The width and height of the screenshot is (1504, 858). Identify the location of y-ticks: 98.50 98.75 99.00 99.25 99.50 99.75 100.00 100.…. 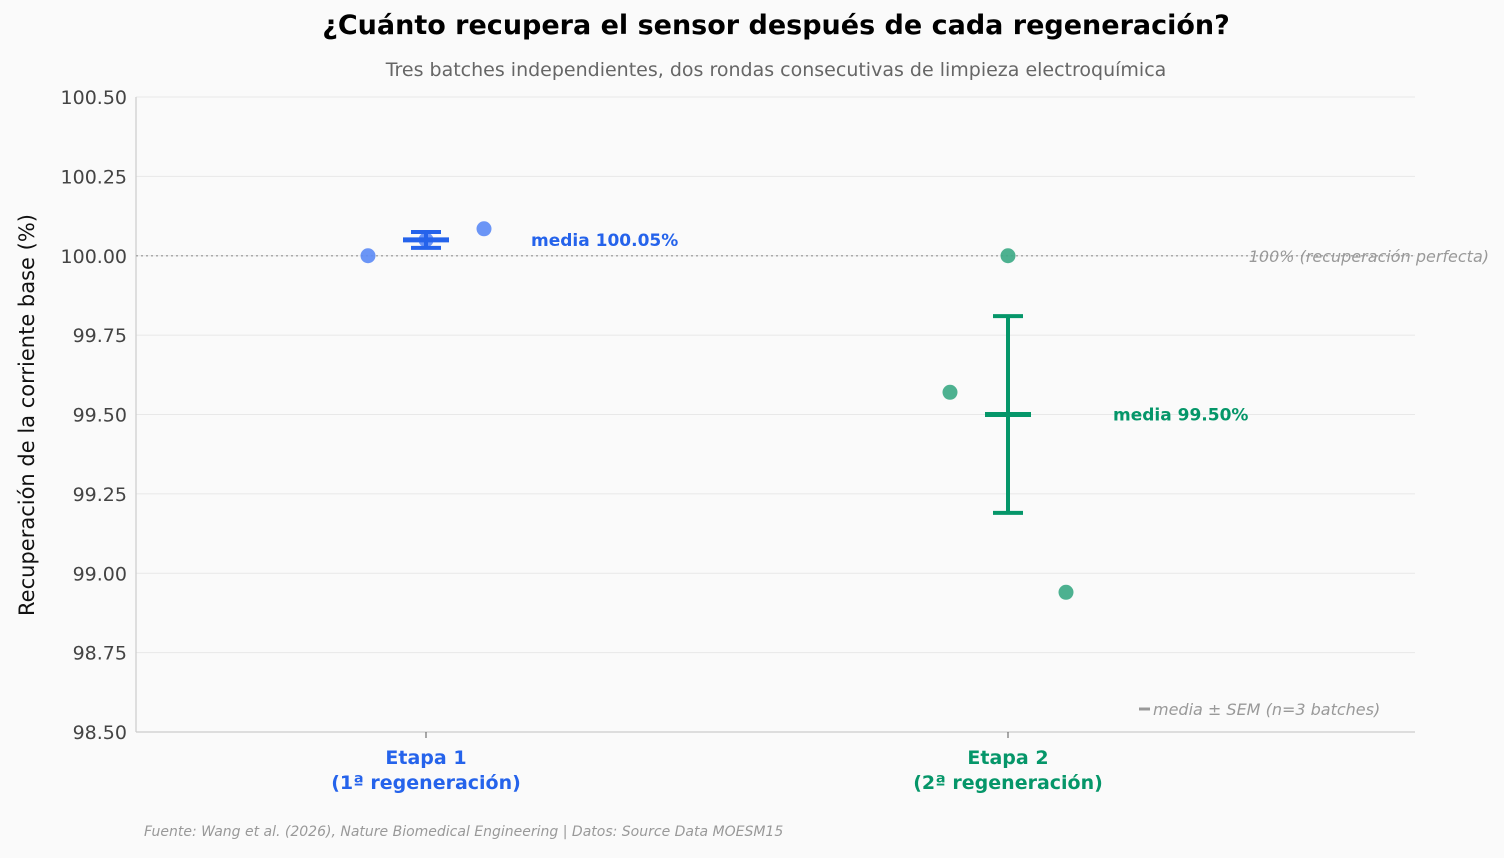
(94, 415).